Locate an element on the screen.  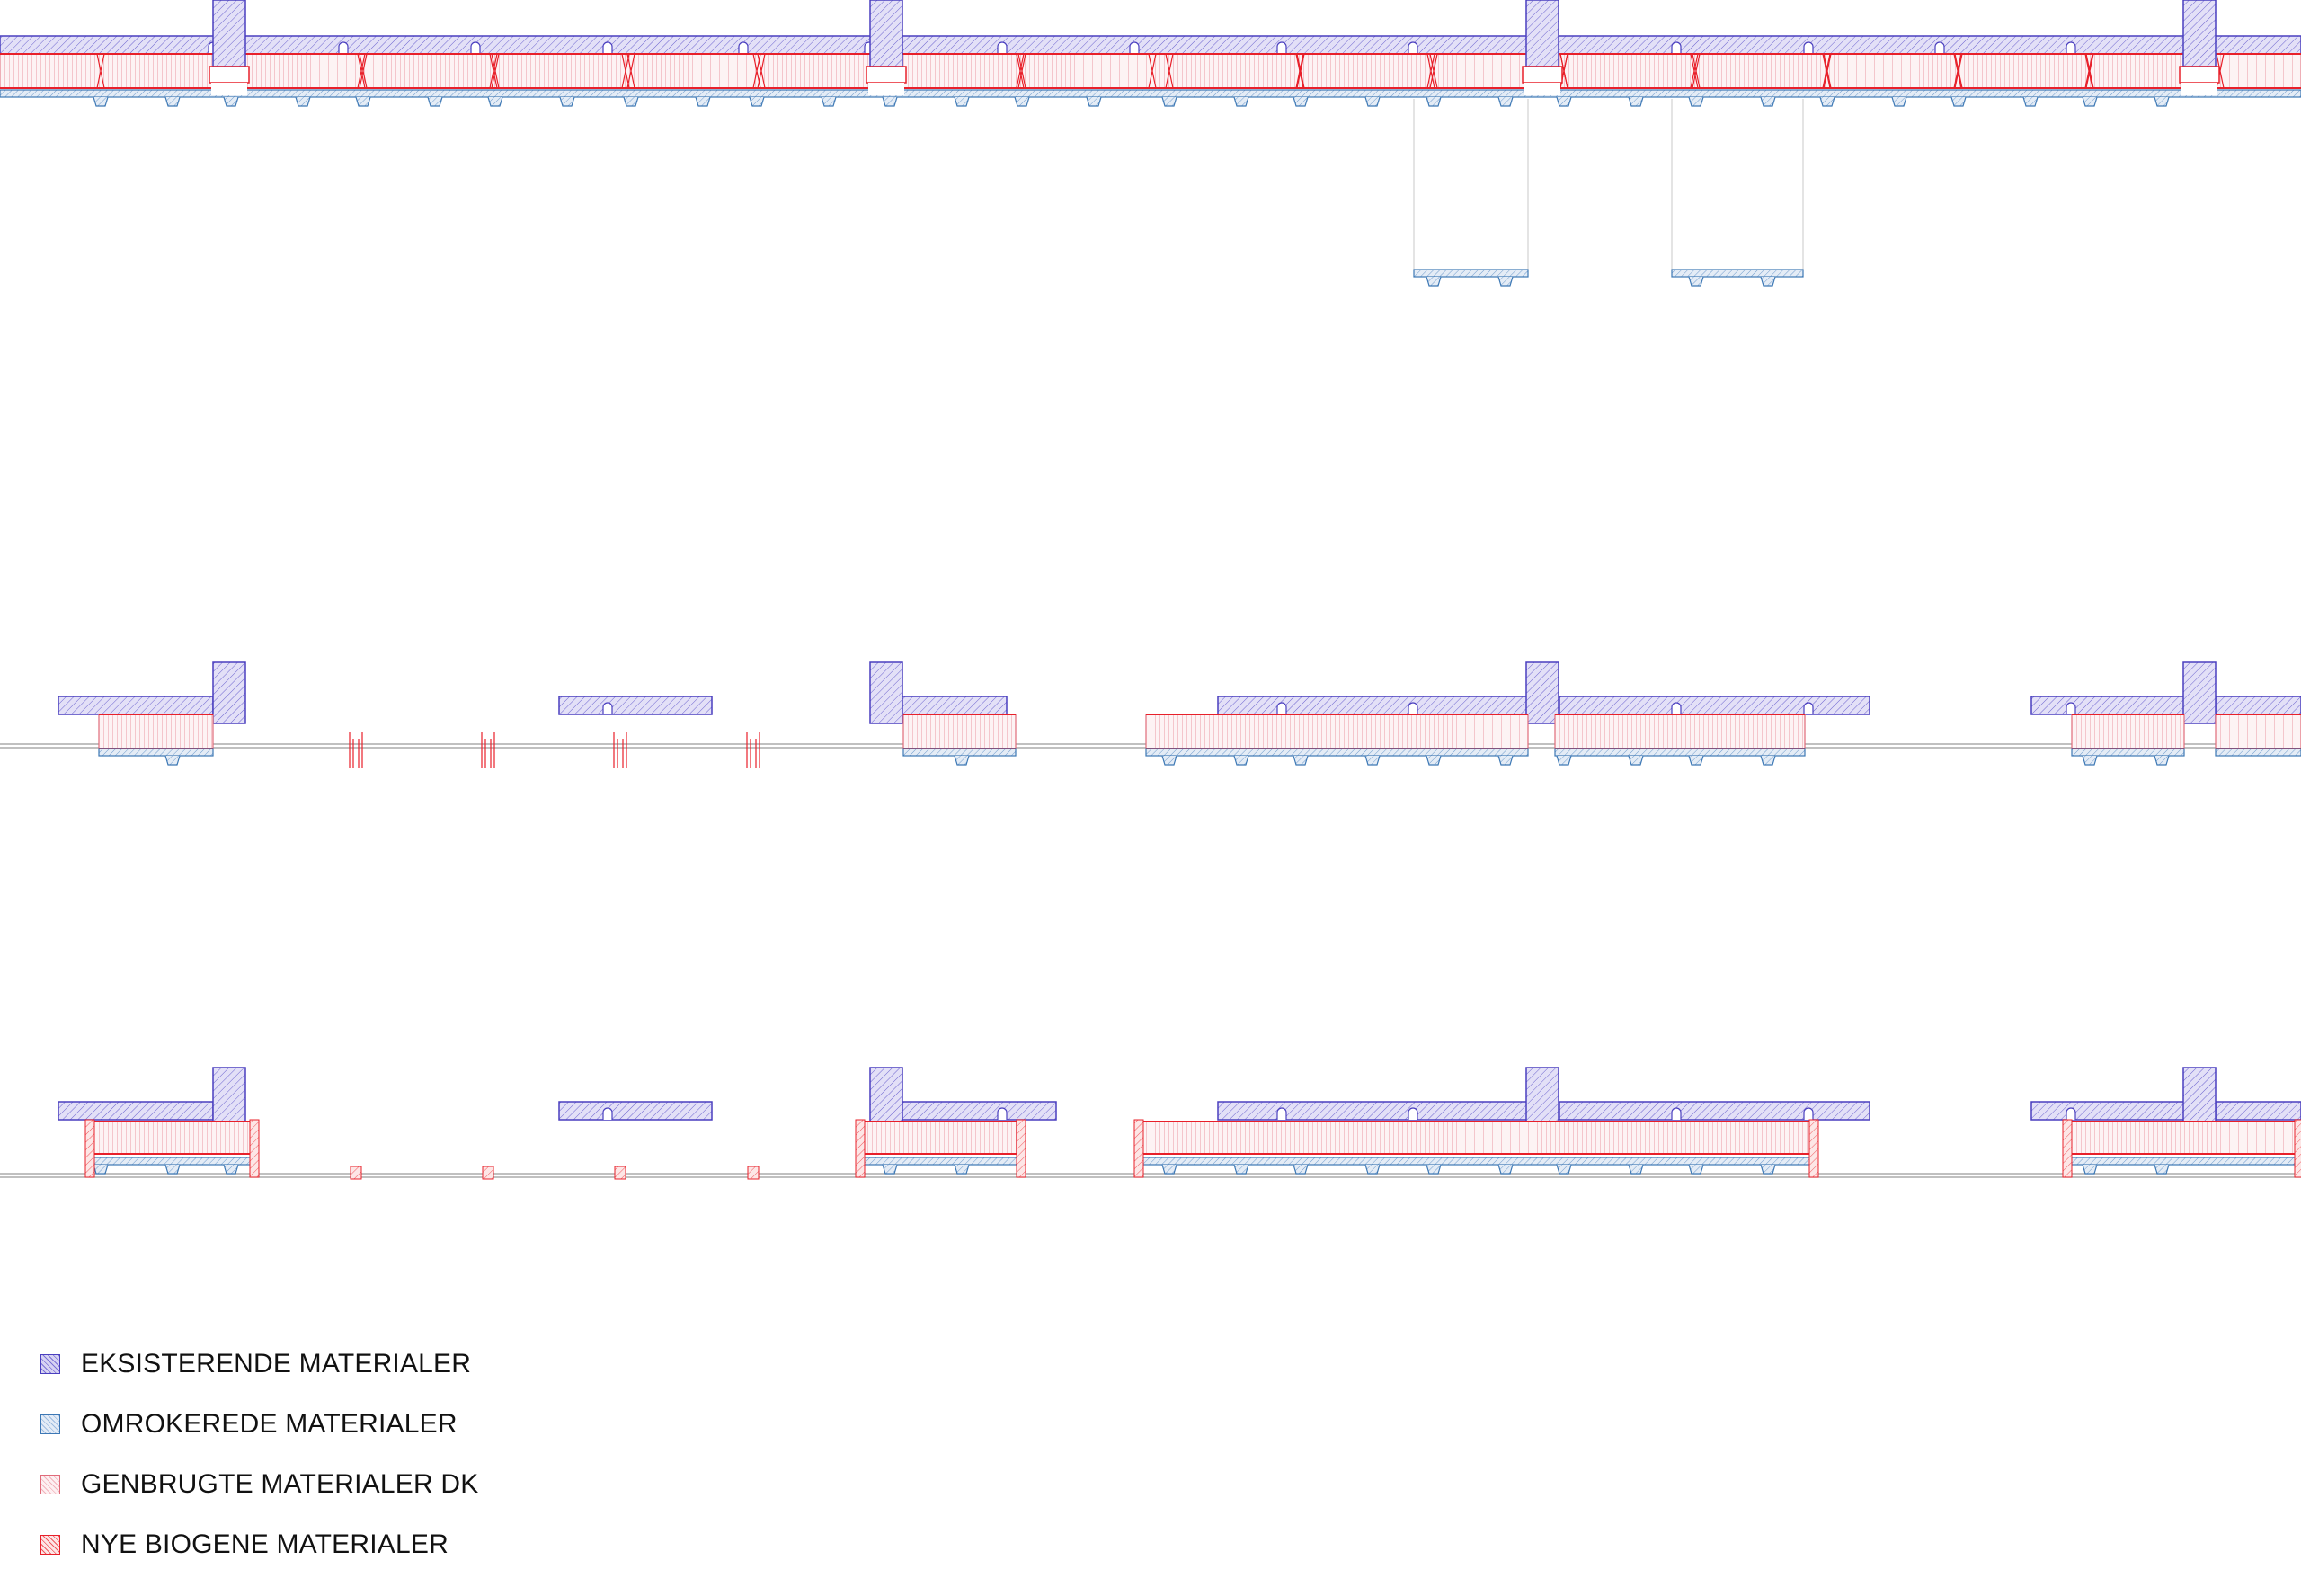
legend-label: EKSISTERENDE MATERIALER is located at coordinates (276, 1363).